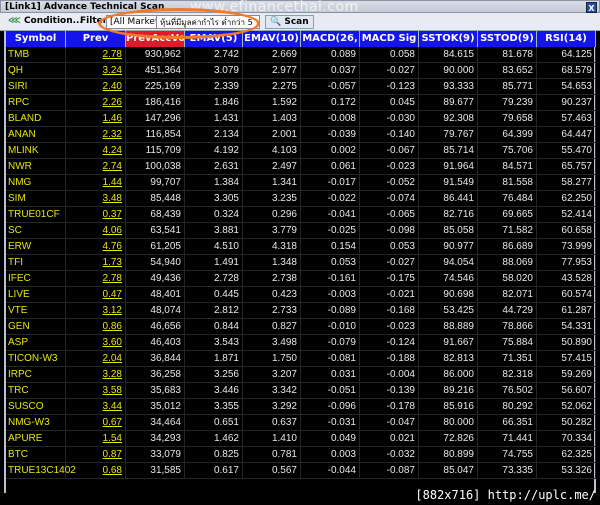 This screenshot has width=600, height=505. Describe the element at coordinates (272, 231) in the screenshot. I see `cell-emav10: 3.779` at that location.